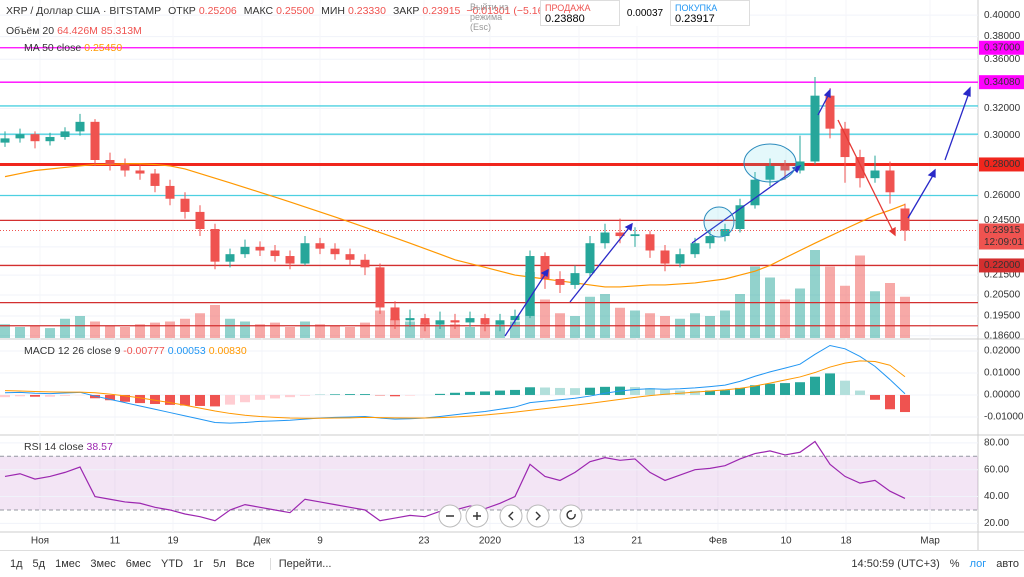 The image size is (1024, 577). What do you see at coordinates (978, 564) in the screenshot?
I see `log: лог` at bounding box center [978, 564].